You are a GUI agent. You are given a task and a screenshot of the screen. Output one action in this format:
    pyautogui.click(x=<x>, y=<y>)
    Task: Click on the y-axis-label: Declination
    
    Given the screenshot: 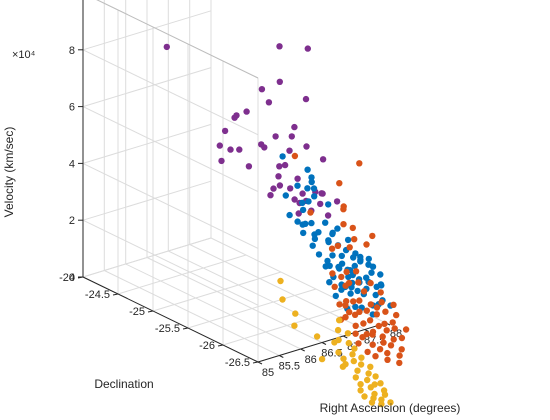 What is the action you would take?
    pyautogui.click(x=123, y=384)
    